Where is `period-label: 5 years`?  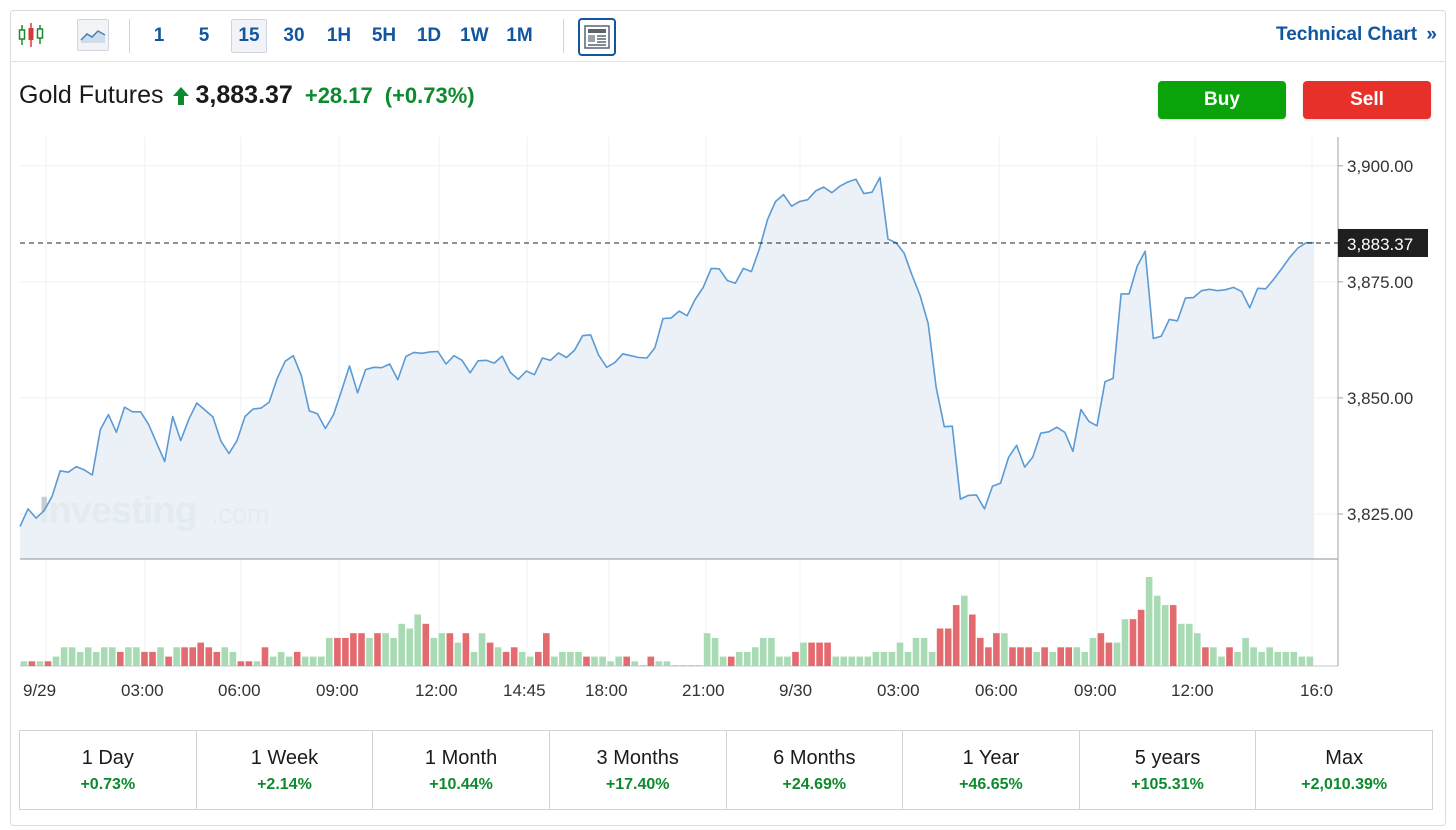
period-label: 5 years is located at coordinates (1167, 757).